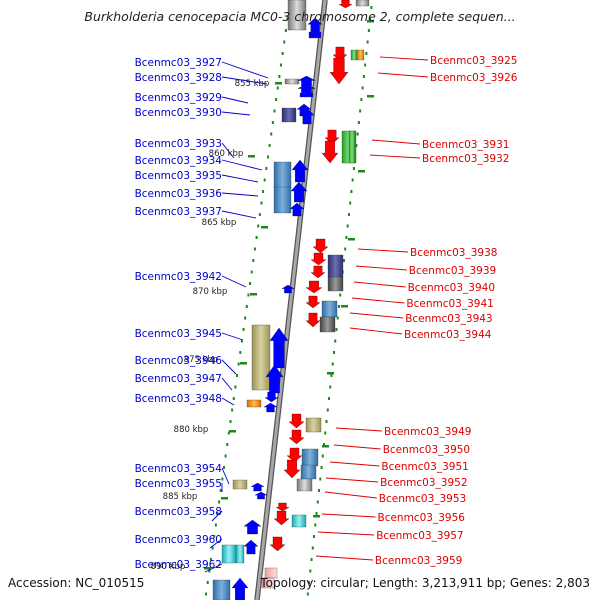 The height and width of the screenshot is (604, 600). What do you see at coordinates (427, 432) in the screenshot?
I see `right-gene-label: Bcenmc03_3949` at bounding box center [427, 432].